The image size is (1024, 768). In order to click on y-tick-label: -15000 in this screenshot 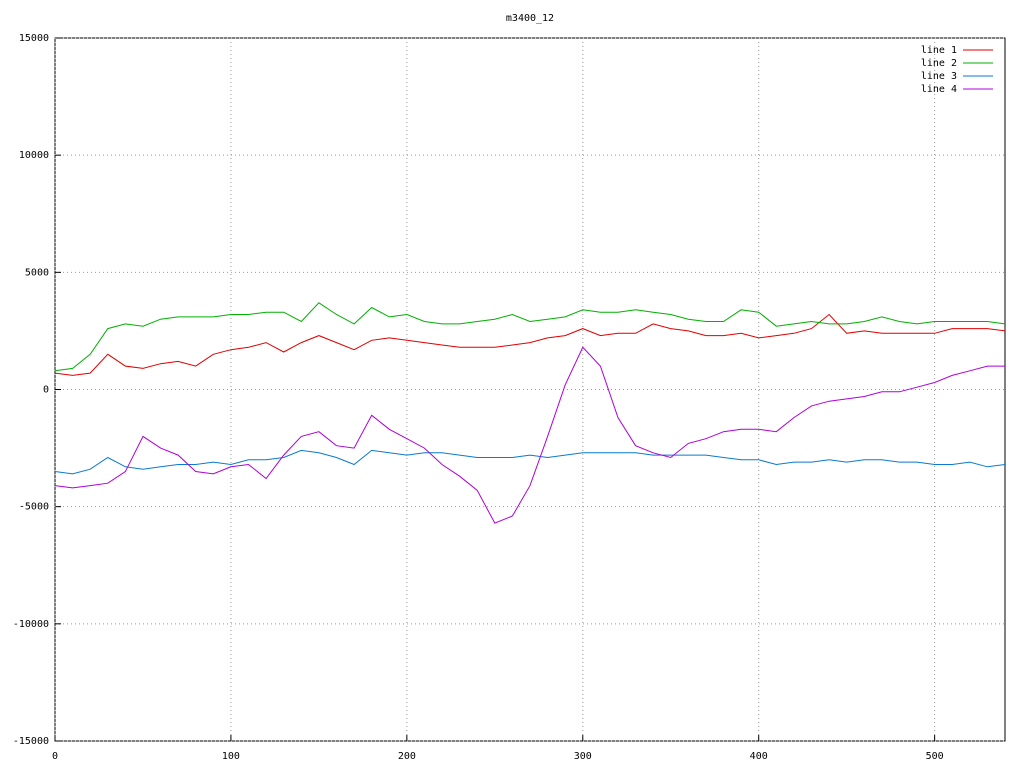, I will do `click(31, 741)`.